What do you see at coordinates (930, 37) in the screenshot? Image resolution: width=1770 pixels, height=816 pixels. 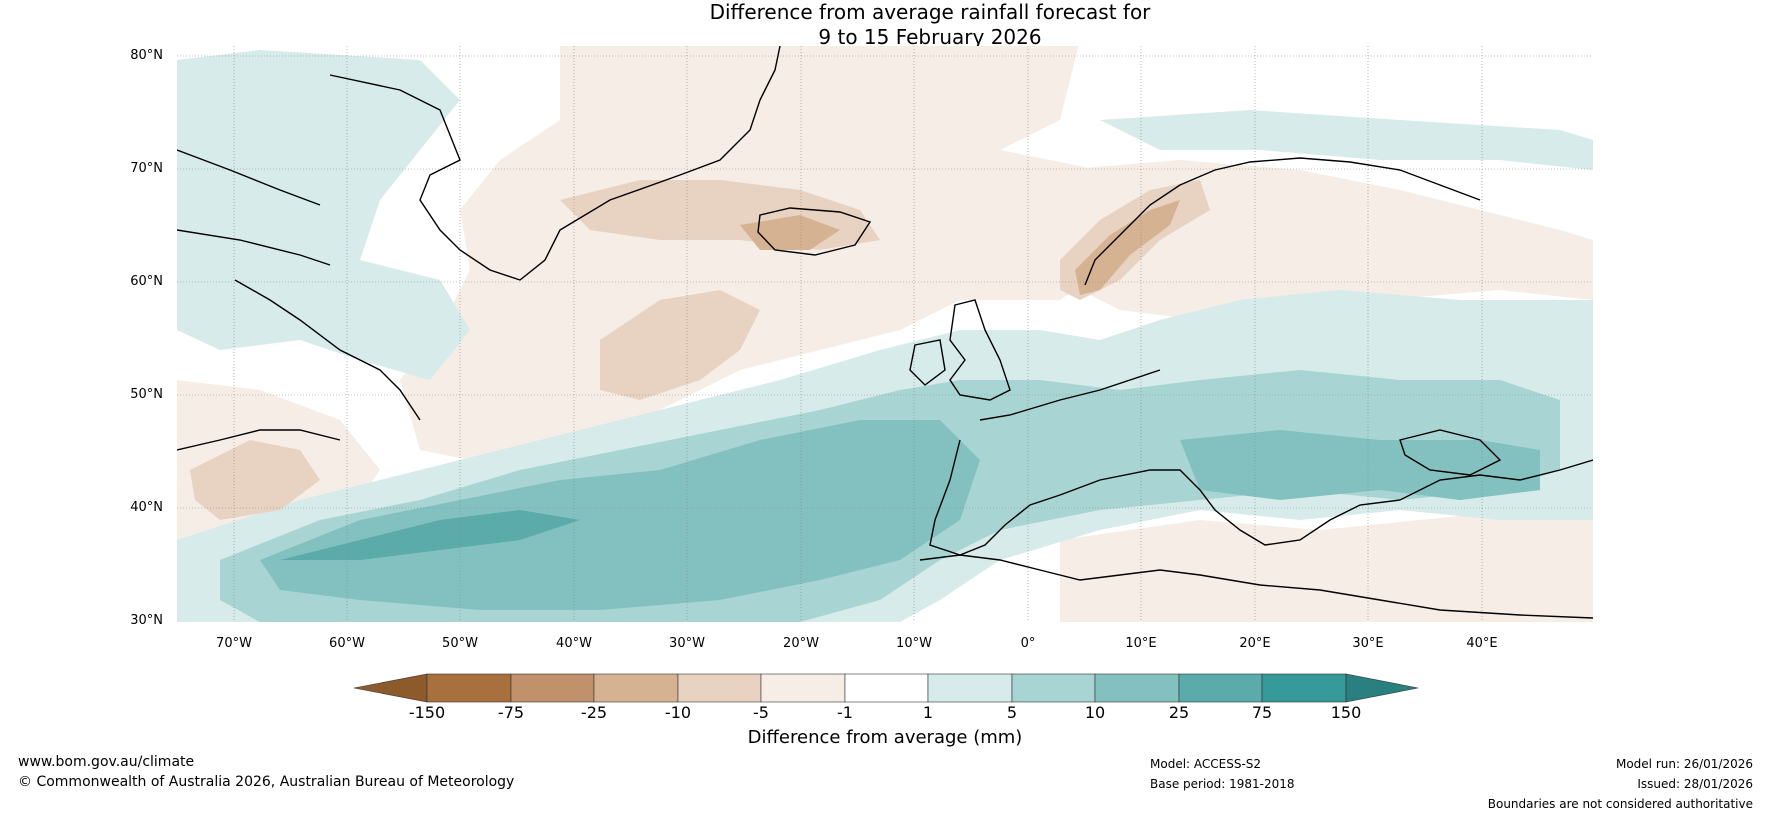 I see `title-line-2: 9 to 15 February 2026` at bounding box center [930, 37].